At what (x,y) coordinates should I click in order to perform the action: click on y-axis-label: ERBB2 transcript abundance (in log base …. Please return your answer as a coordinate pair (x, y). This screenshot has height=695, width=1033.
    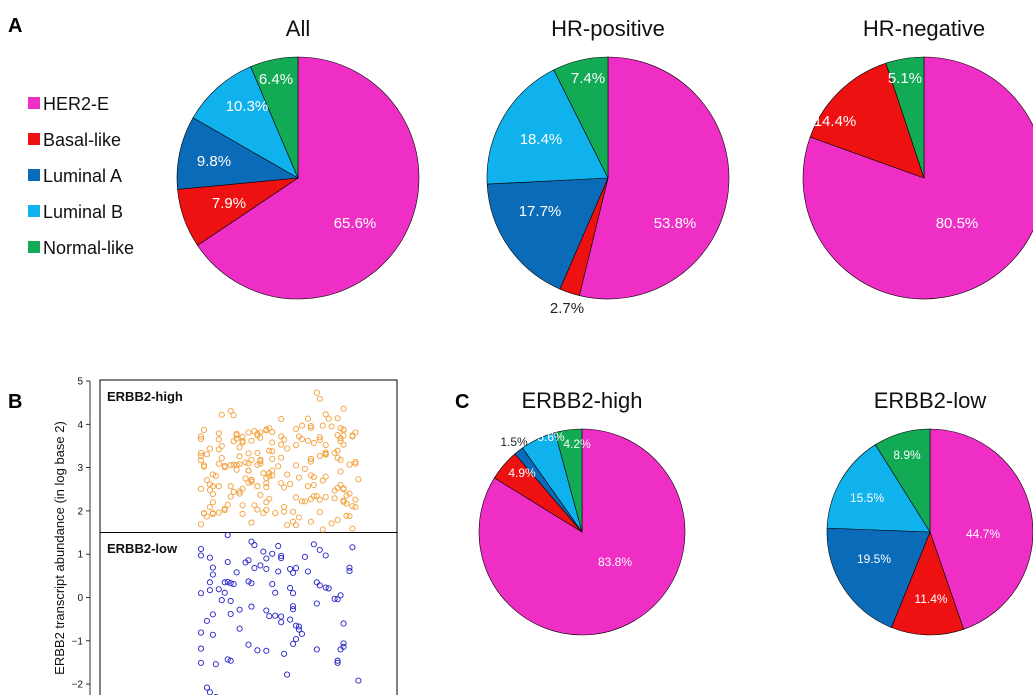
    Looking at the image, I should click on (59, 548).